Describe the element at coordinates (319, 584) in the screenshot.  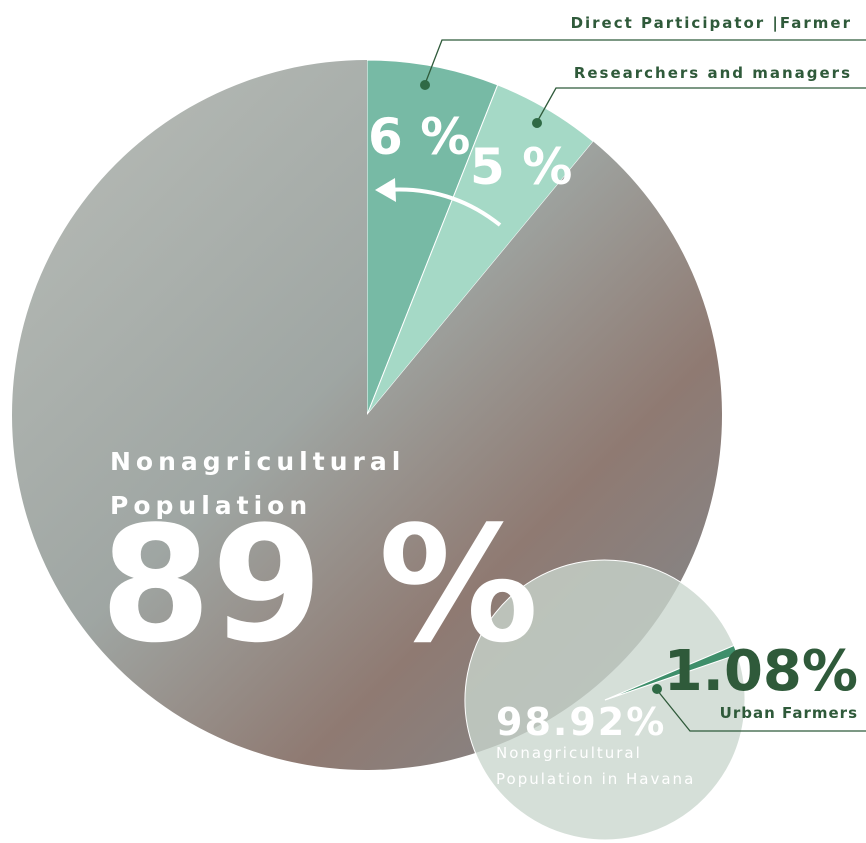
I see `value-label: 89 %` at that location.